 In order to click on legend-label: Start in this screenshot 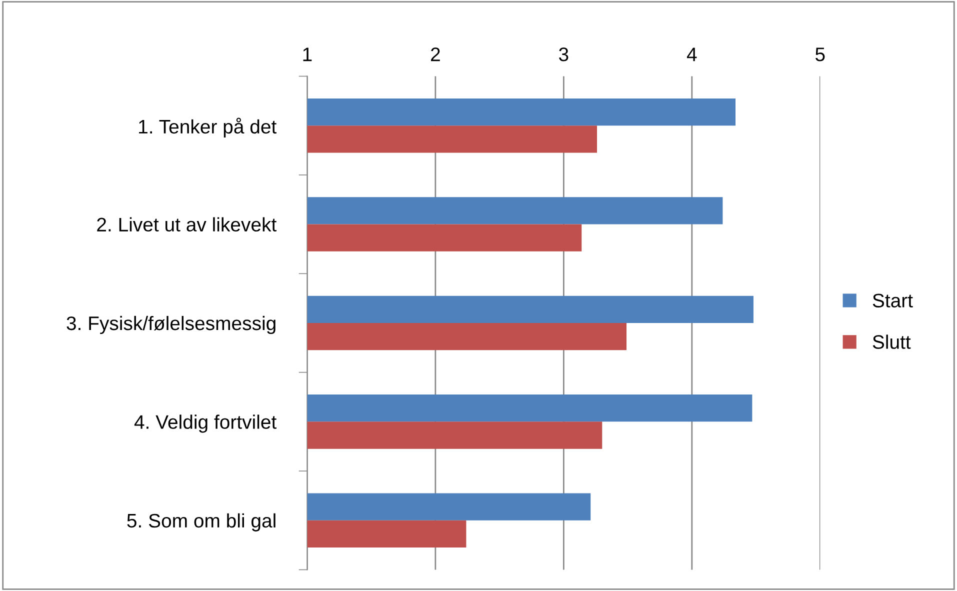, I will do `click(892, 301)`.